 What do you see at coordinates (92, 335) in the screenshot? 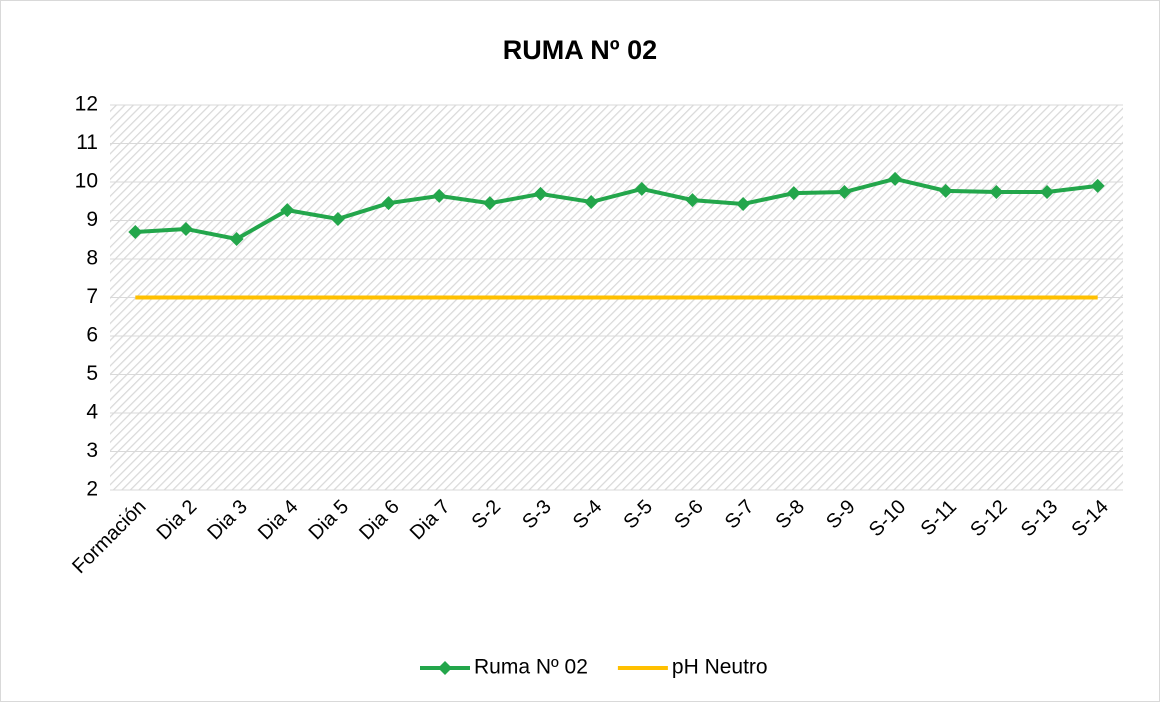
I see `y-tick-label: 6` at bounding box center [92, 335].